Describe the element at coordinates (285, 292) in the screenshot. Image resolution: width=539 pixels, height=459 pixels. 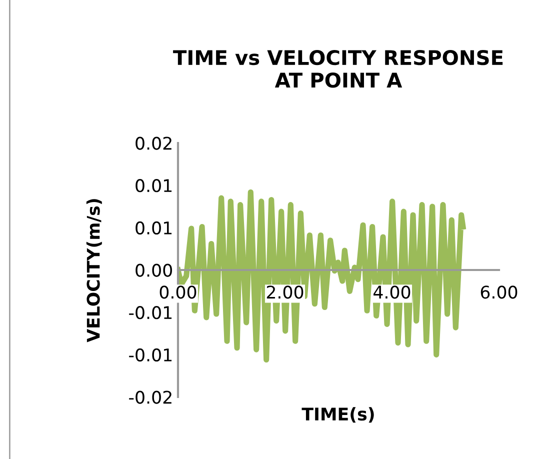
I see `x-tick-label: 2.00` at that location.